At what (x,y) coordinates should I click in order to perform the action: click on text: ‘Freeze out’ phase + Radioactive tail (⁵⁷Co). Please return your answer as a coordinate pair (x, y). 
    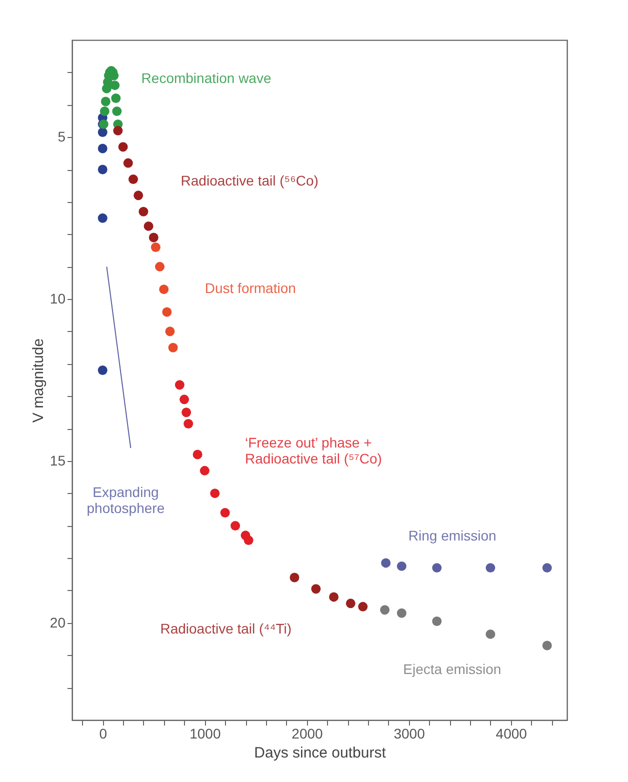
    Looking at the image, I should click on (313, 450).